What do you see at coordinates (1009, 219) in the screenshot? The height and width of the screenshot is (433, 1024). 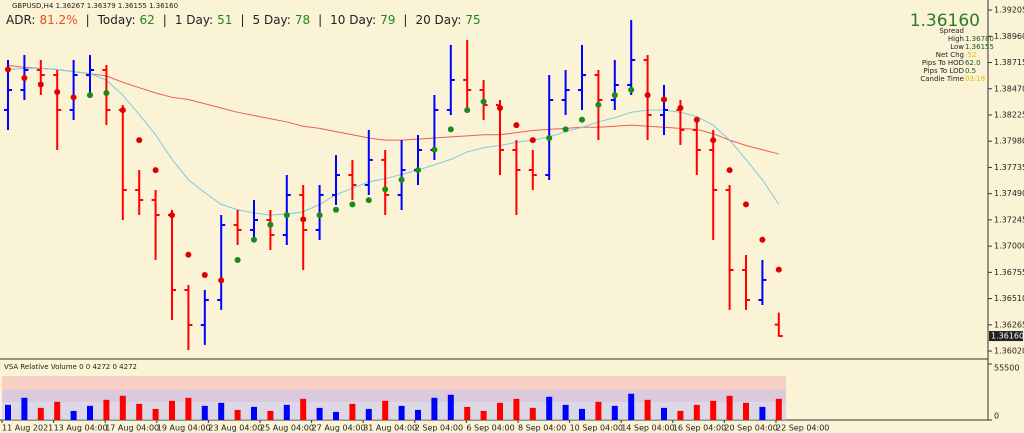 I see `y-tick-label: 1.37245` at bounding box center [1009, 219].